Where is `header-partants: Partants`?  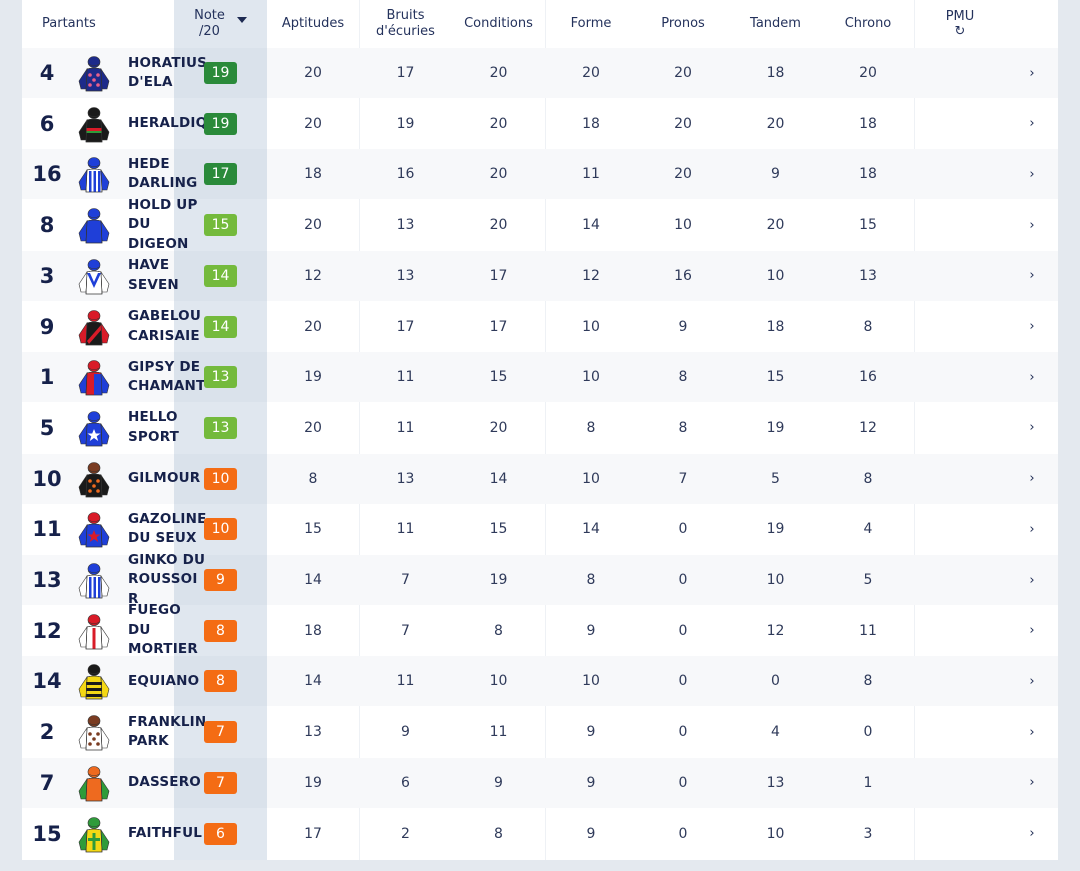 header-partants: Partants is located at coordinates (87, 24).